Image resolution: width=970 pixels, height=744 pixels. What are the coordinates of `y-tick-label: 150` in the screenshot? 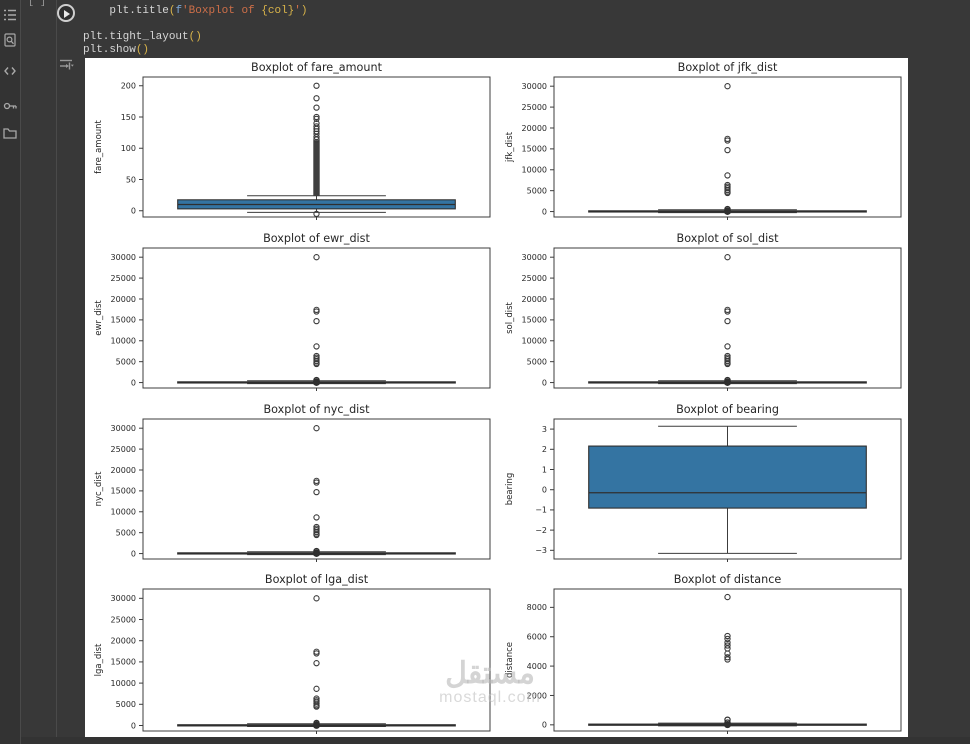 It's located at (128, 117).